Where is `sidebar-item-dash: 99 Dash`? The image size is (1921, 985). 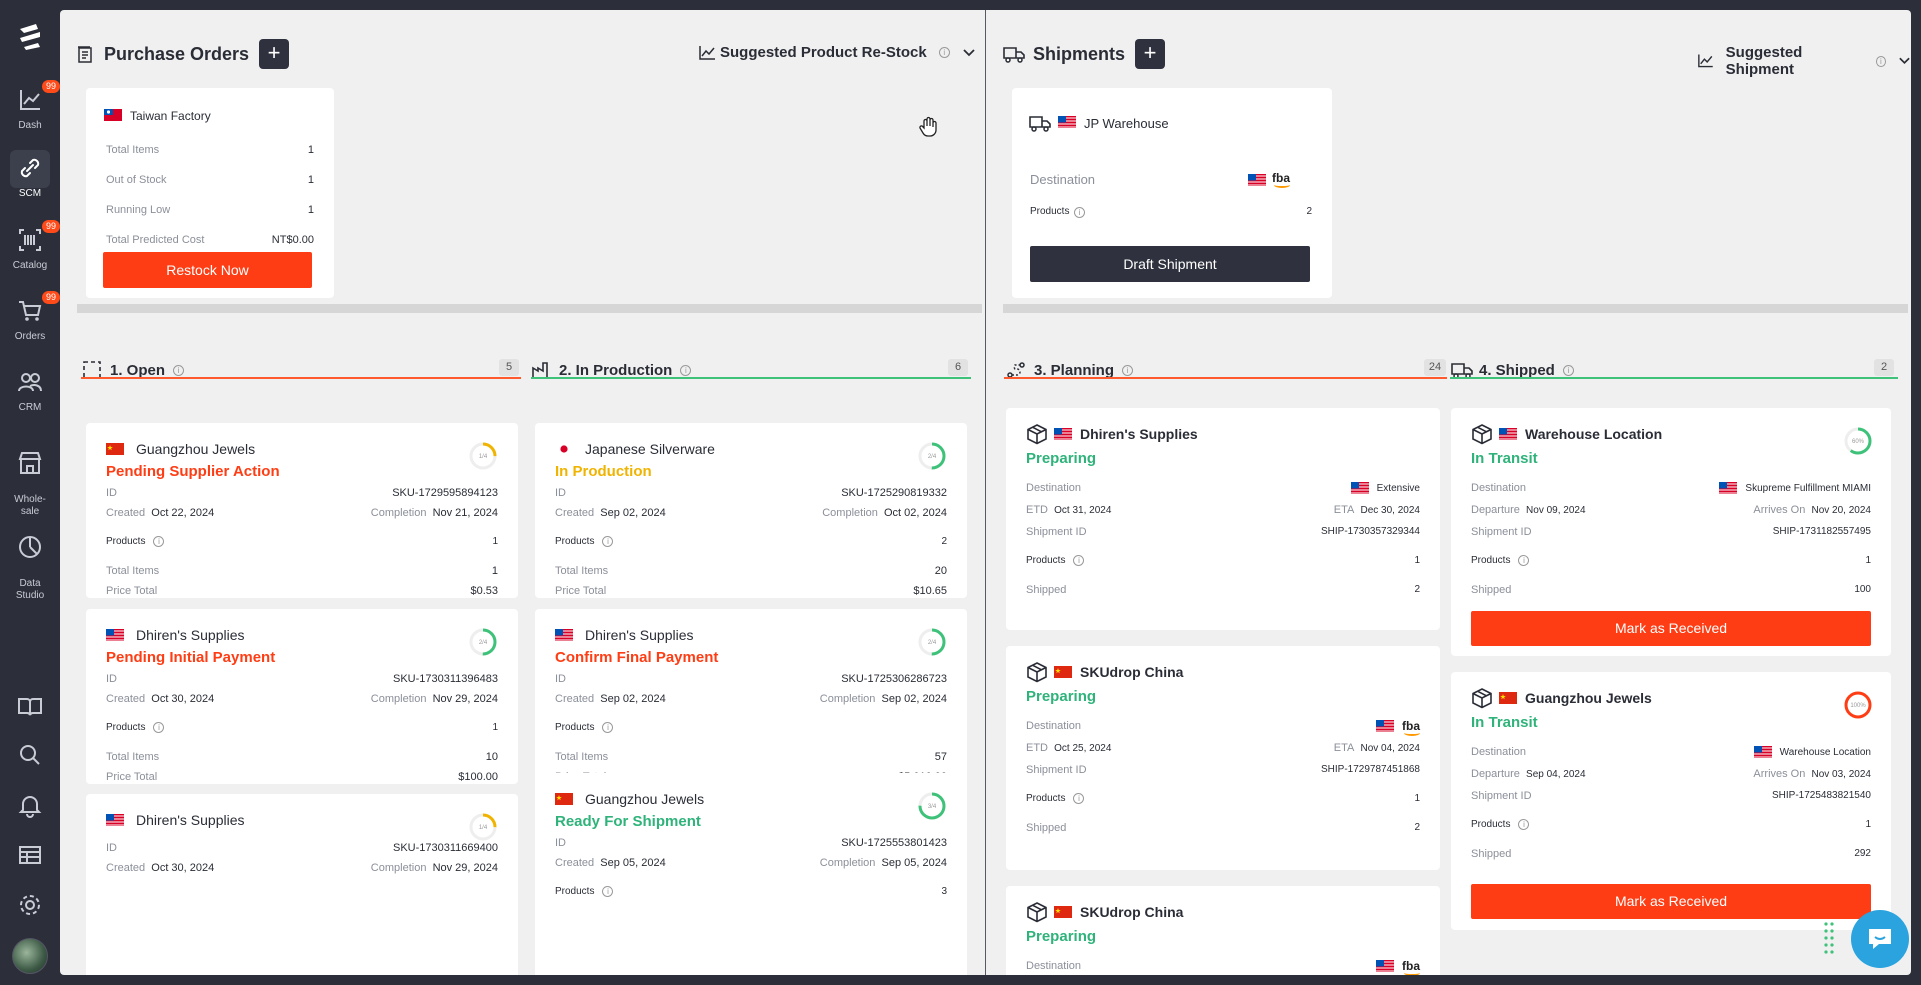 sidebar-item-dash: 99 Dash is located at coordinates (30, 106).